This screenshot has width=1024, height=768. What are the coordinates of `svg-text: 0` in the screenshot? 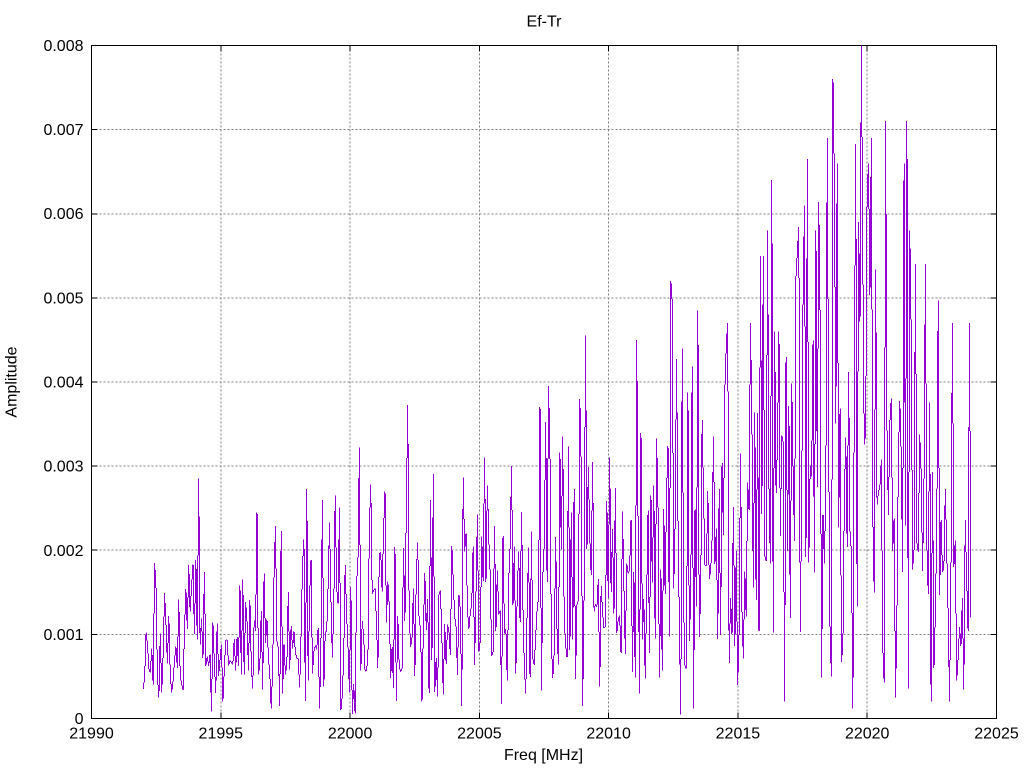 It's located at (79, 719).